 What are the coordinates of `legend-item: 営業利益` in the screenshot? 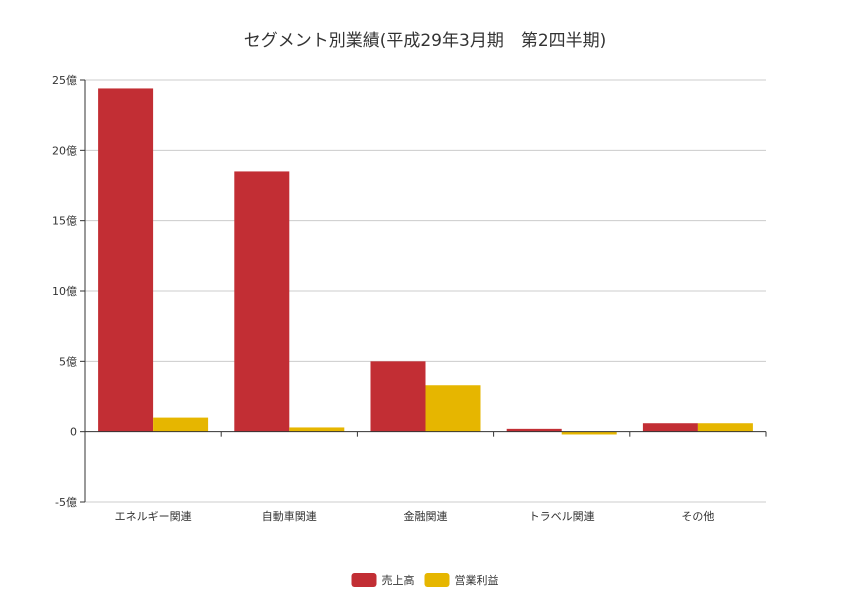 It's located at (461, 580).